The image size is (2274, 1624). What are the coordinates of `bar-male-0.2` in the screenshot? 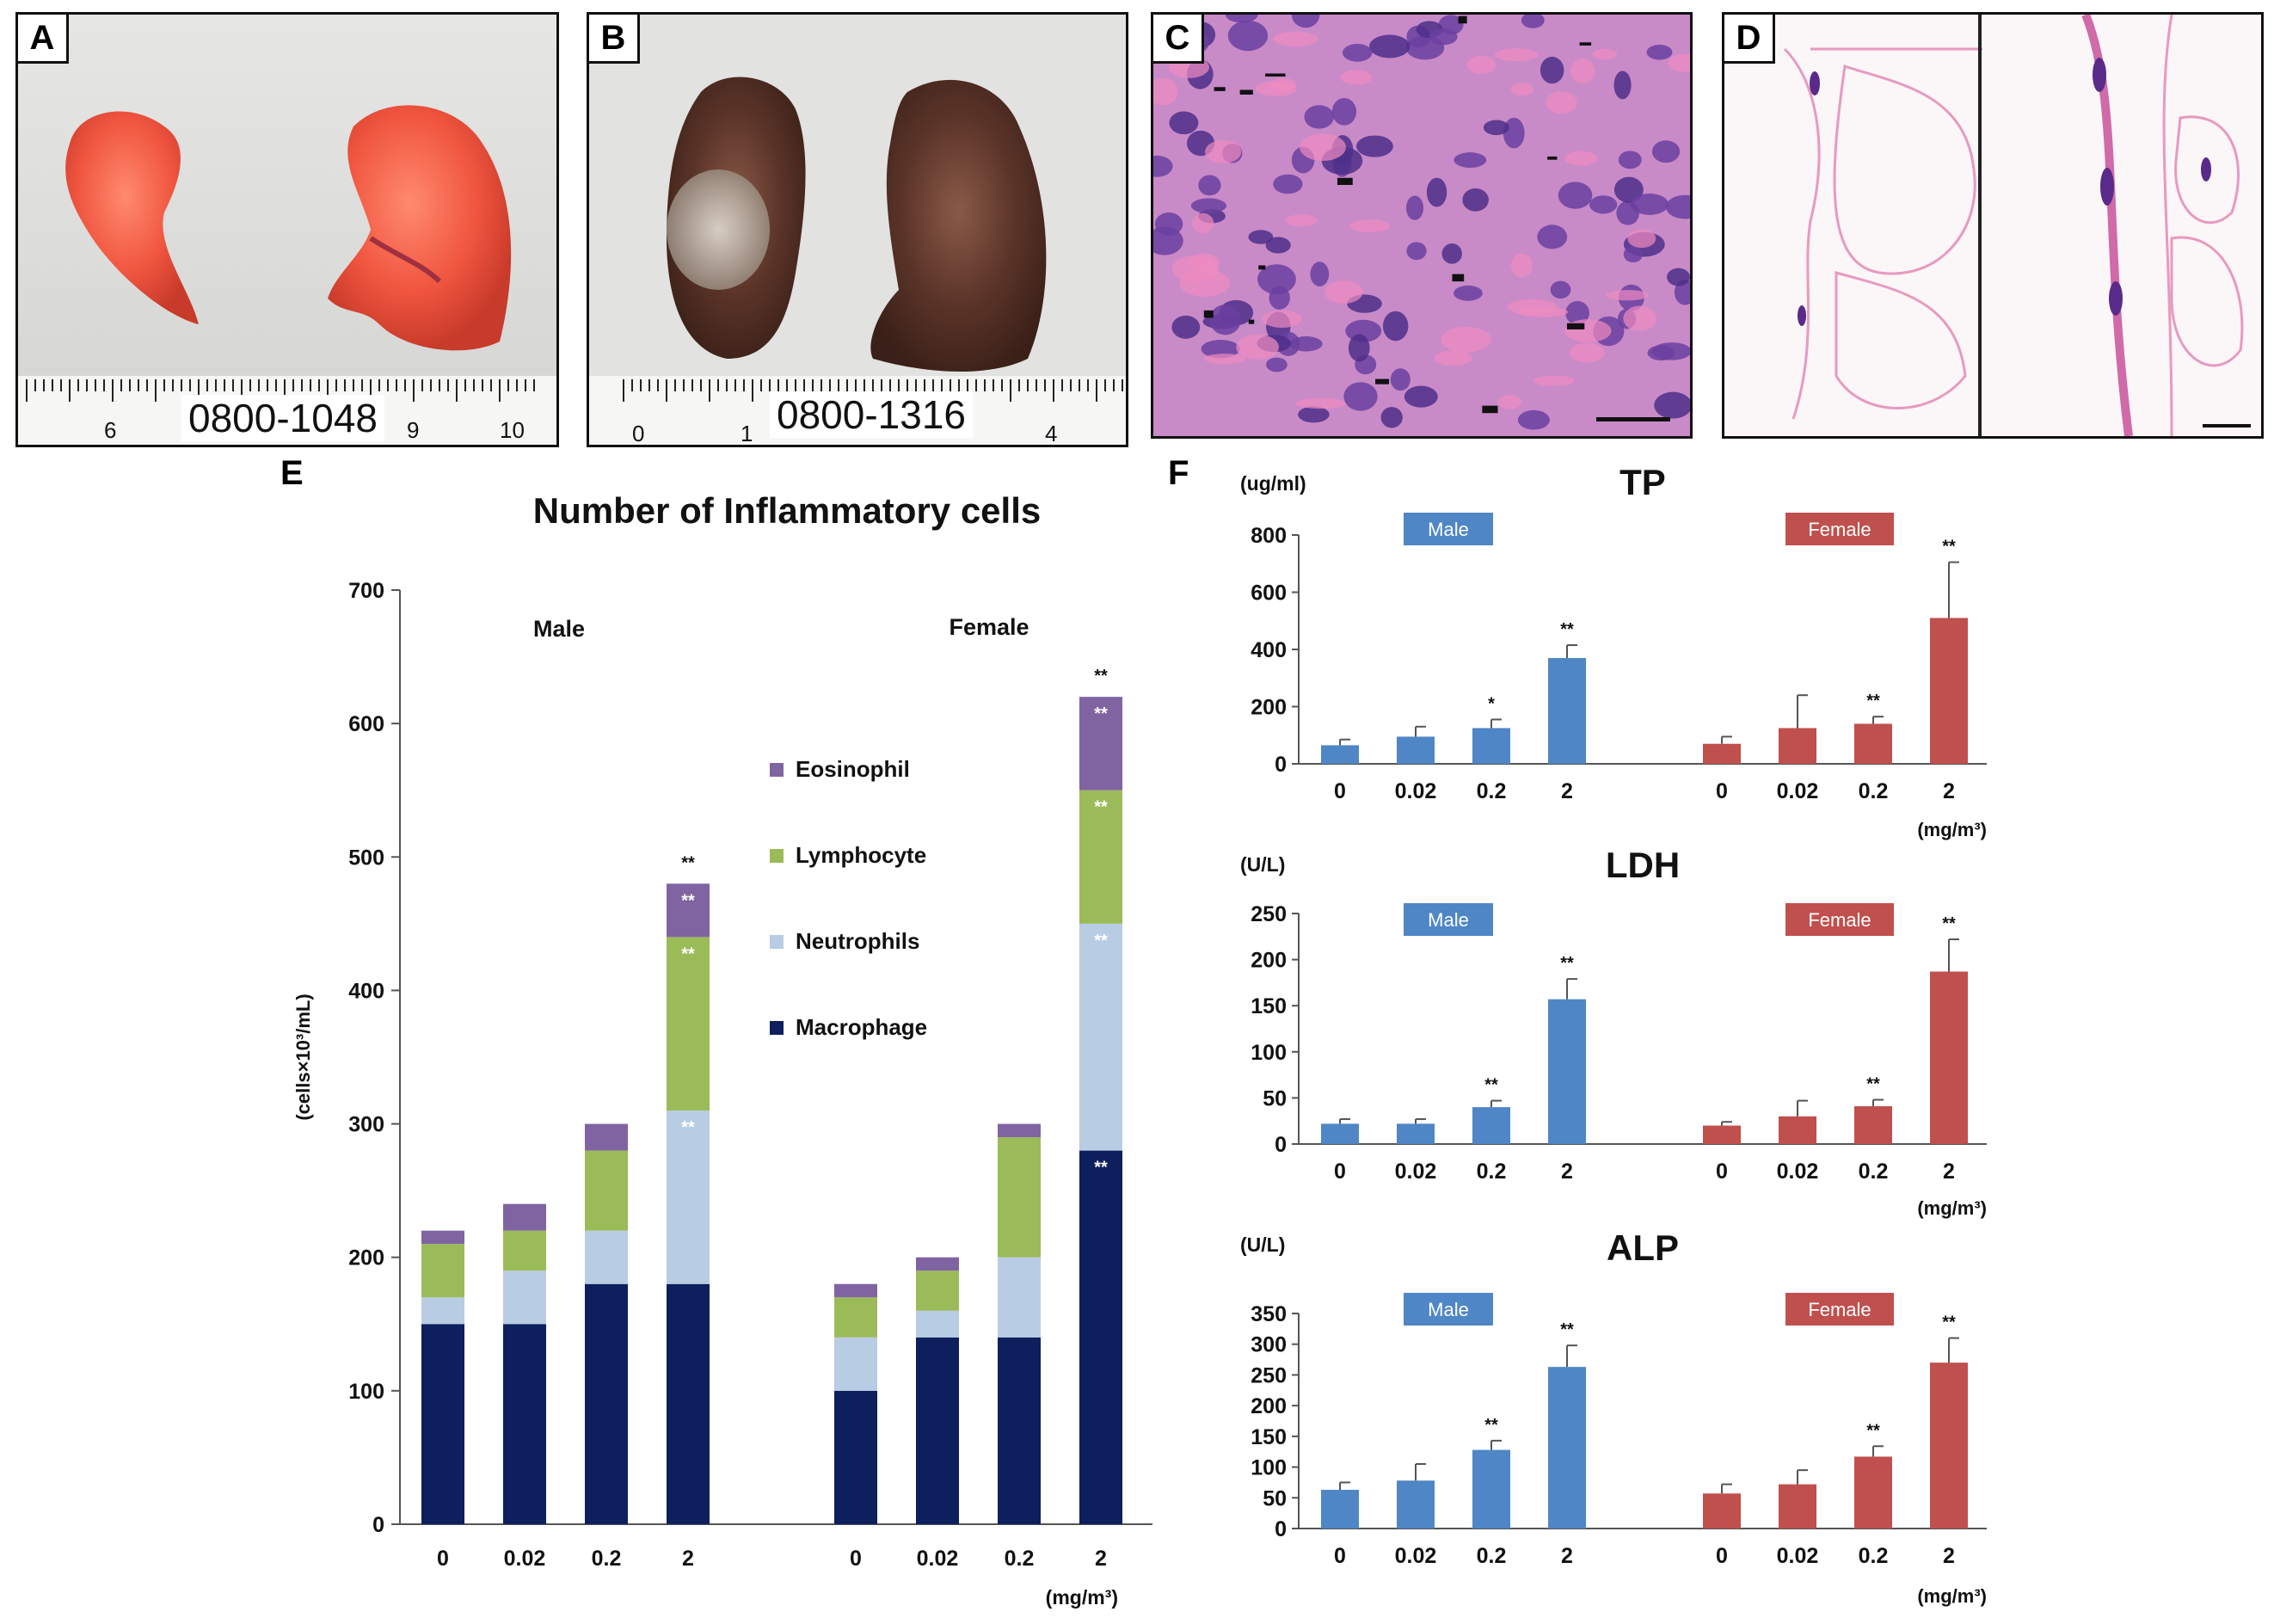 It's located at (1491, 746).